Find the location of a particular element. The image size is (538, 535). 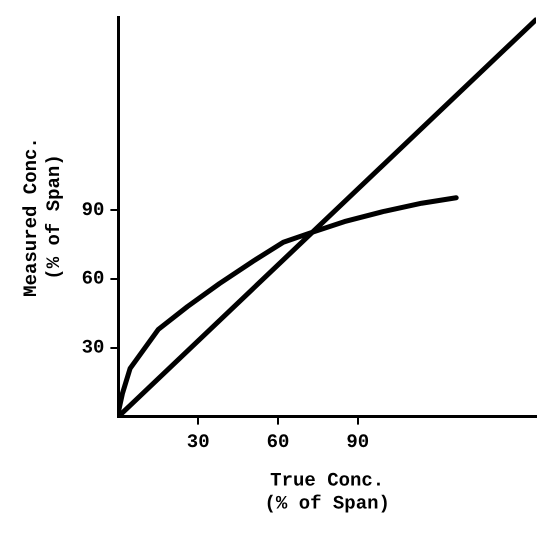

y-axis-title: Measured Conc. (% of Span) is located at coordinates (42, 217).